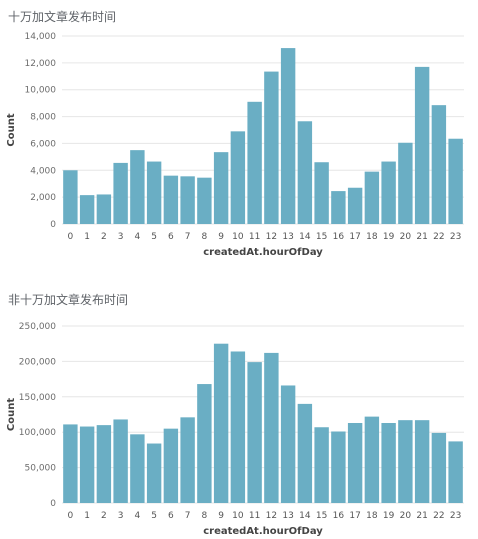  What do you see at coordinates (321, 237) in the screenshot?
I see `x-tick-label: 15` at bounding box center [321, 237].